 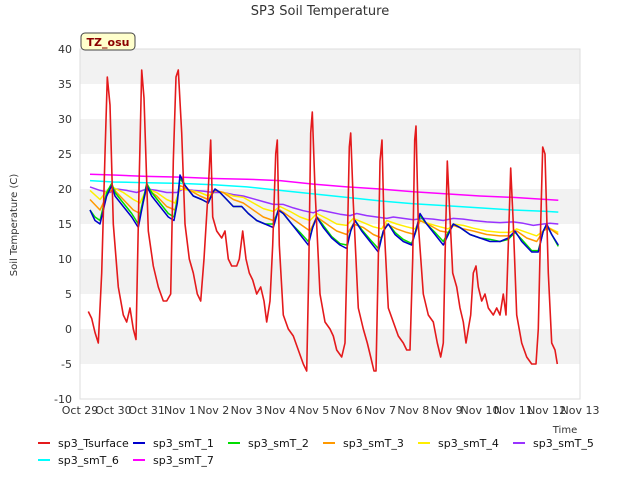 I want to click on legend-item-sp3_smT_1: sp3_smT_1, so click(x=173, y=443).